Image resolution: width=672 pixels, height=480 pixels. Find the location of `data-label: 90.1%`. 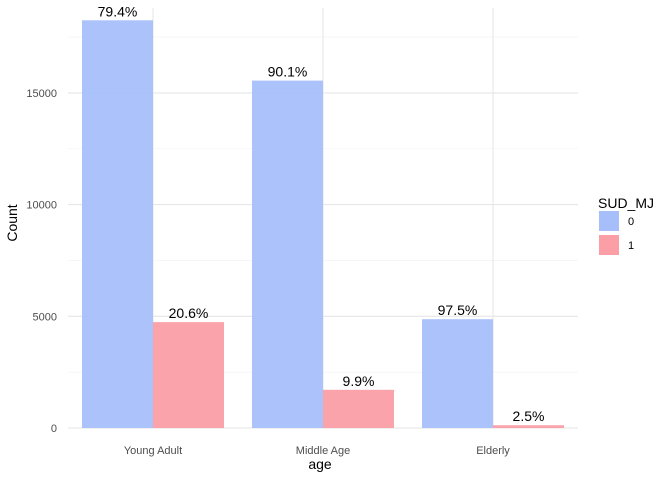

data-label: 90.1% is located at coordinates (288, 72).